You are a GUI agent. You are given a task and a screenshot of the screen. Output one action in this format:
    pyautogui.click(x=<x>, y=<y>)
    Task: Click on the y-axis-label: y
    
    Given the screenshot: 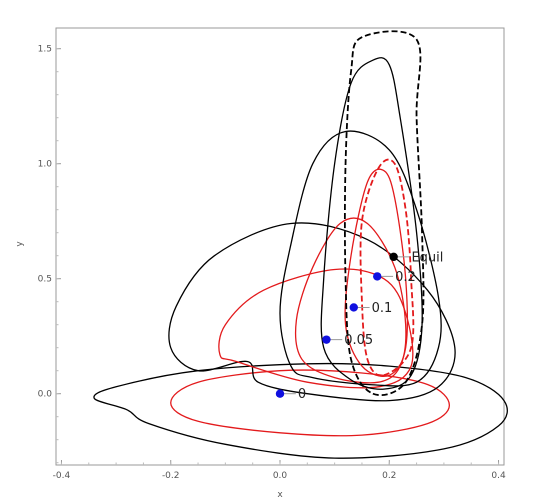 What is the action you would take?
    pyautogui.click(x=20, y=244)
    